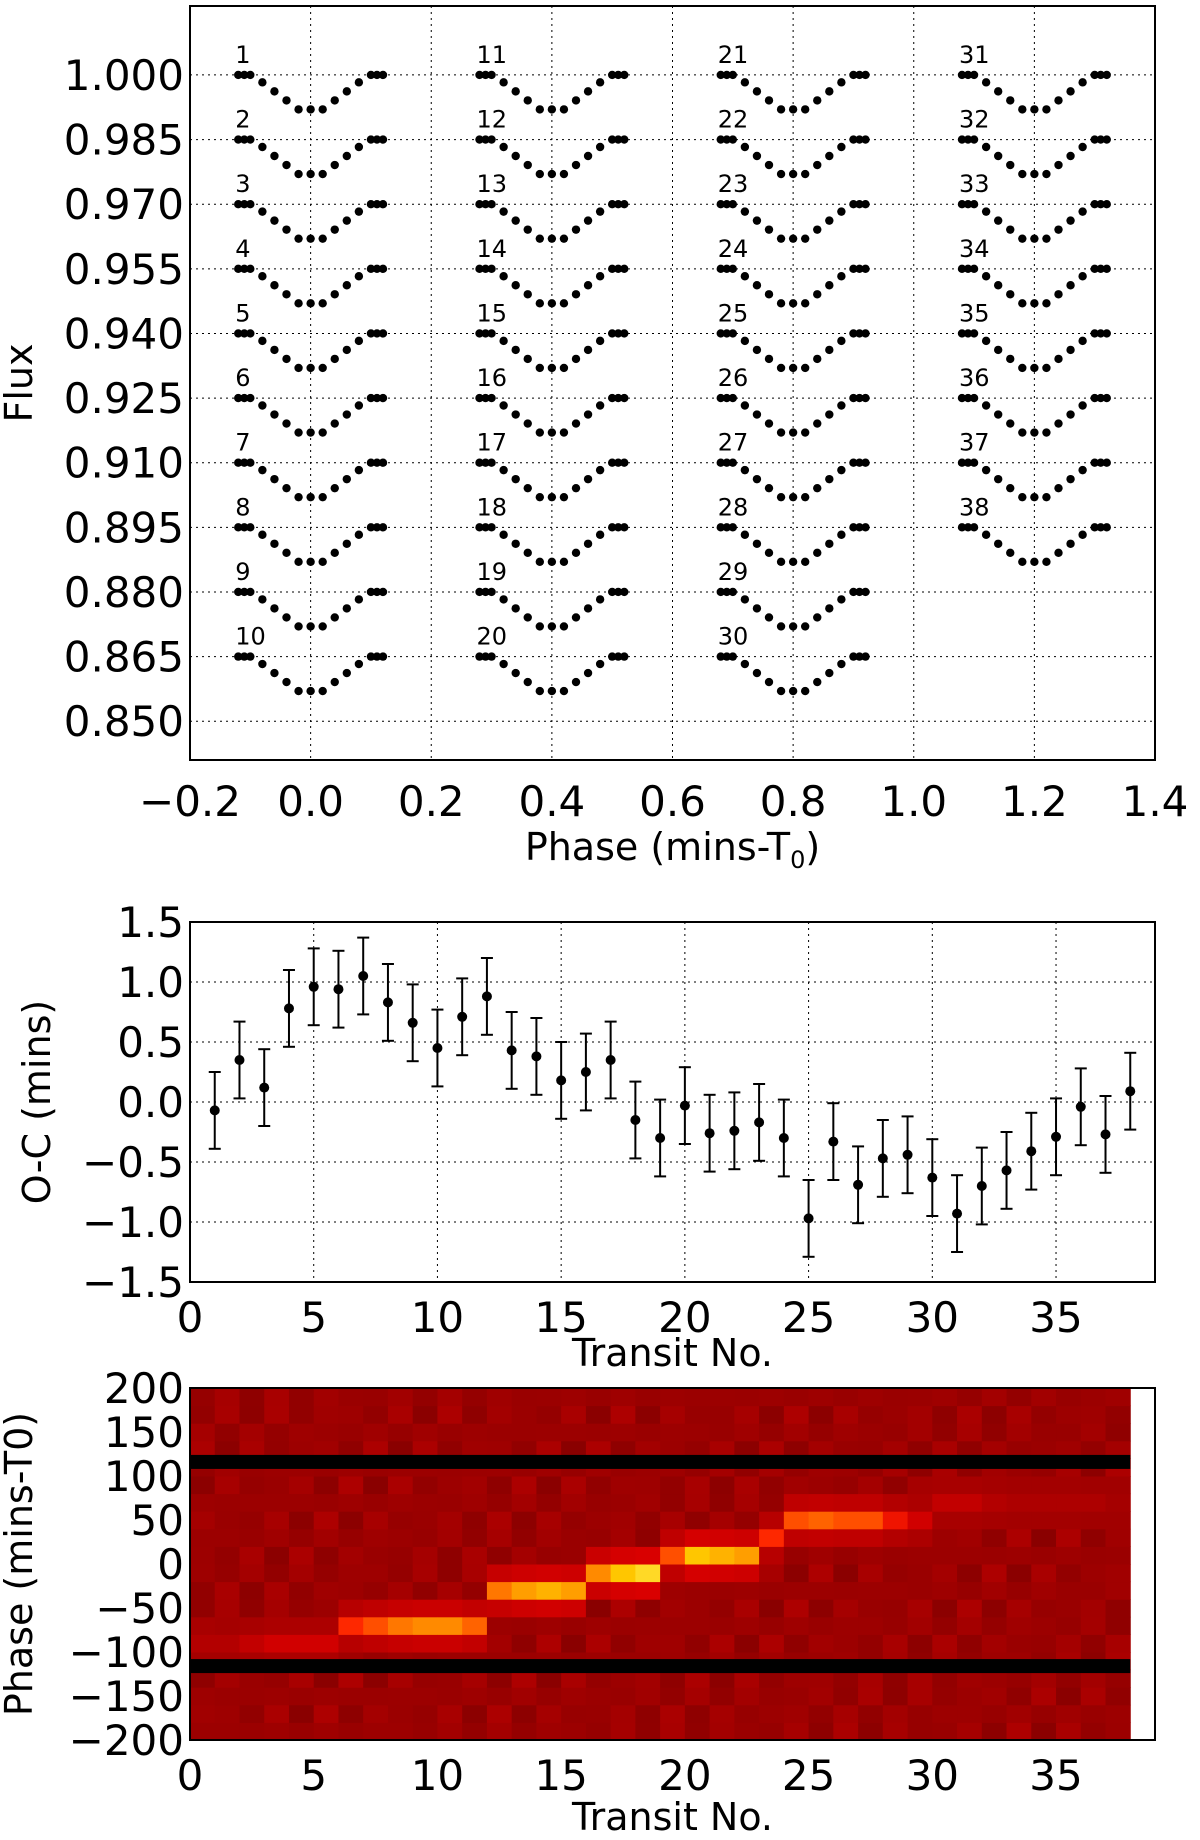 Image resolution: width=1200 pixels, height=1840 pixels. What do you see at coordinates (124, 527) in the screenshot?
I see `y-tick-label: 0.895` at bounding box center [124, 527].